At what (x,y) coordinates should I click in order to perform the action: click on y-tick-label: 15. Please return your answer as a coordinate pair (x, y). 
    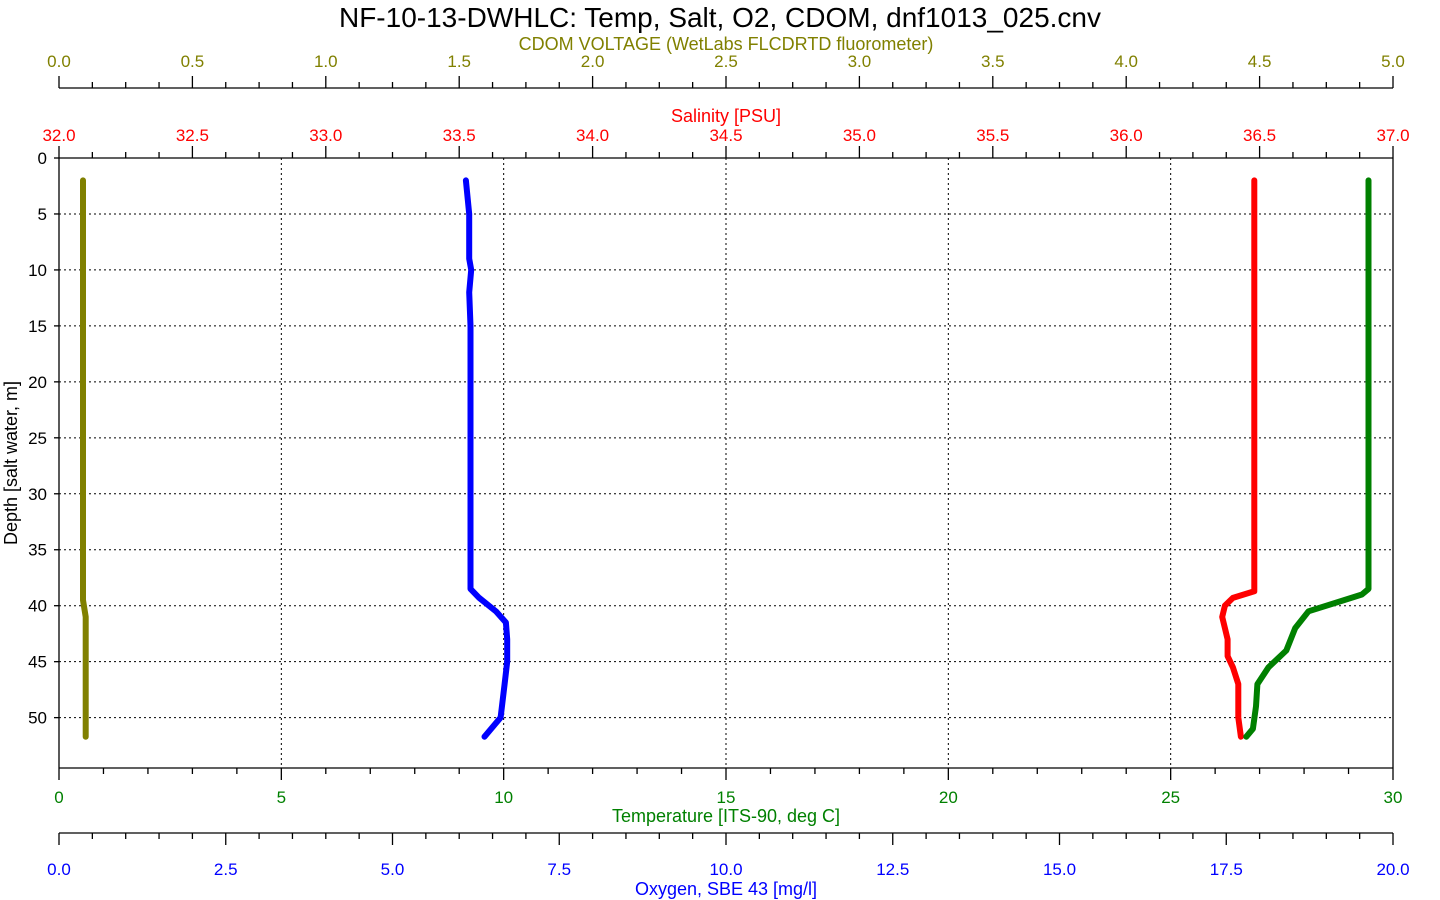
    Looking at the image, I should click on (37, 326).